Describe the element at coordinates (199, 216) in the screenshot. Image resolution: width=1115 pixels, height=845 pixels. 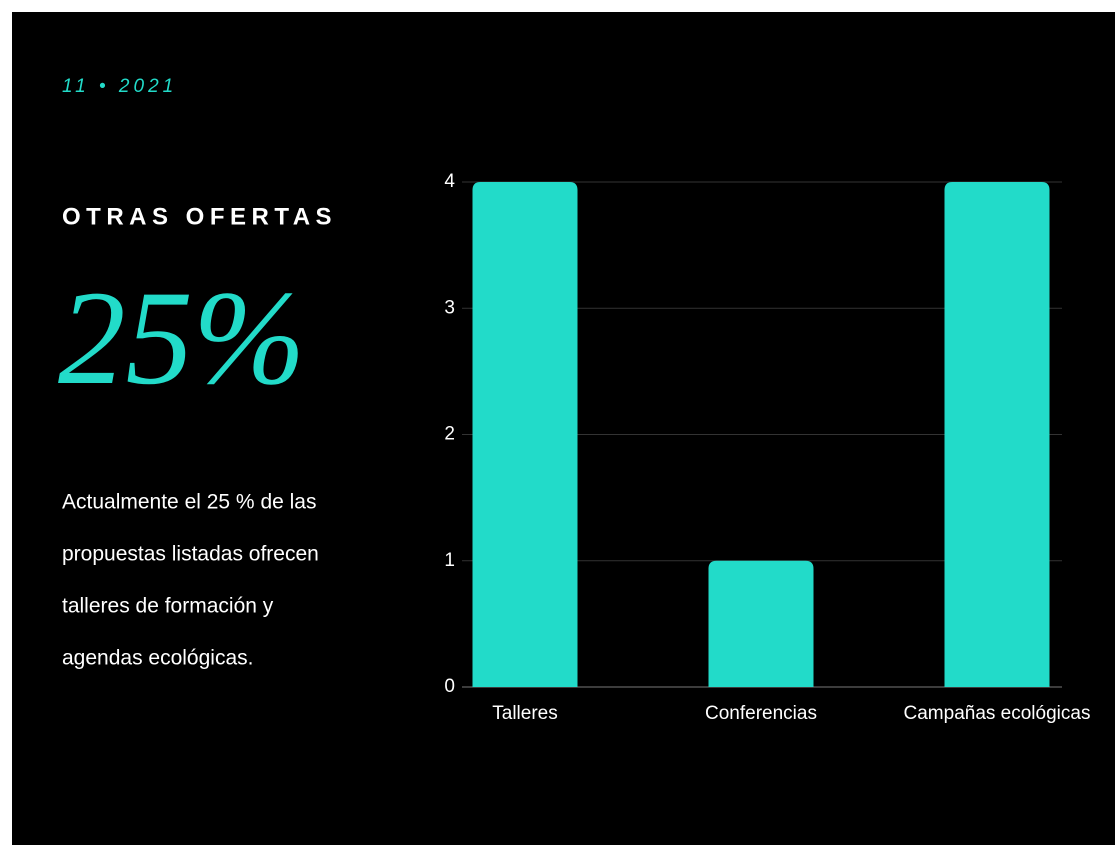
I see `heading: OTRAS OFERTAS` at that location.